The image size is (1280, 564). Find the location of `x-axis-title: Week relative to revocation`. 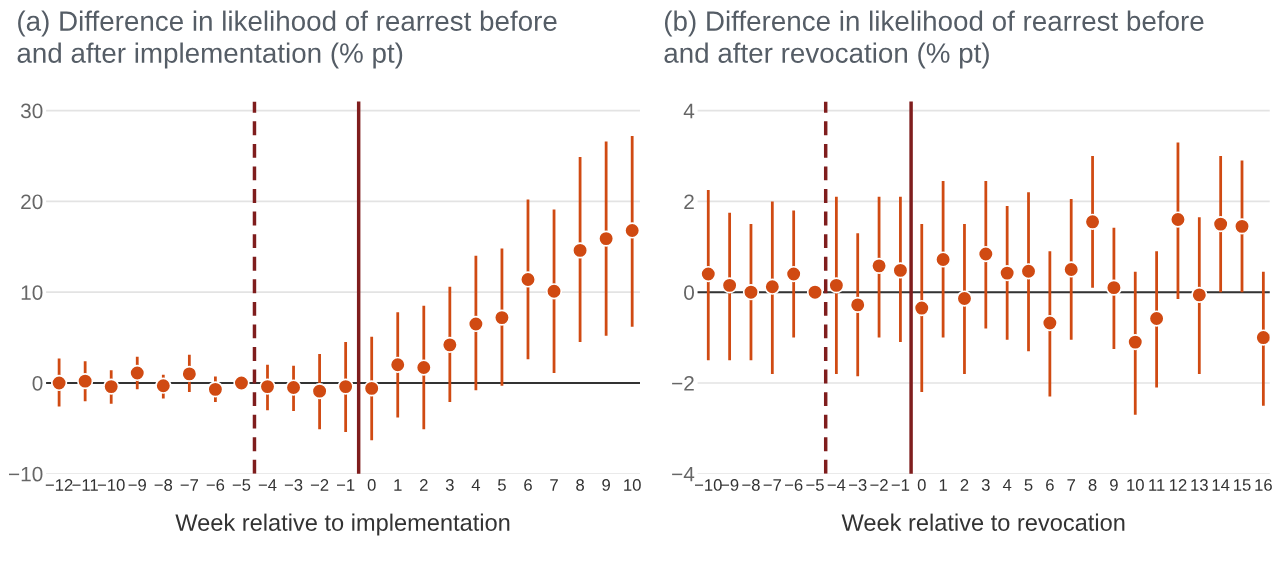

x-axis-title: Week relative to revocation is located at coordinates (983, 522).